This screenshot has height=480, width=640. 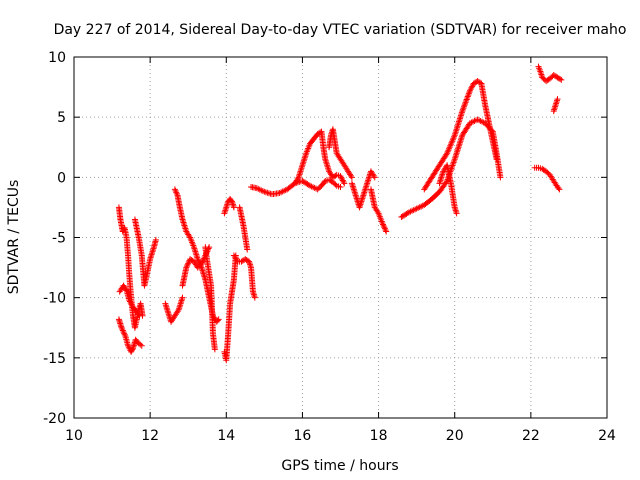 I want to click on x-tick-label: 24, so click(x=607, y=436).